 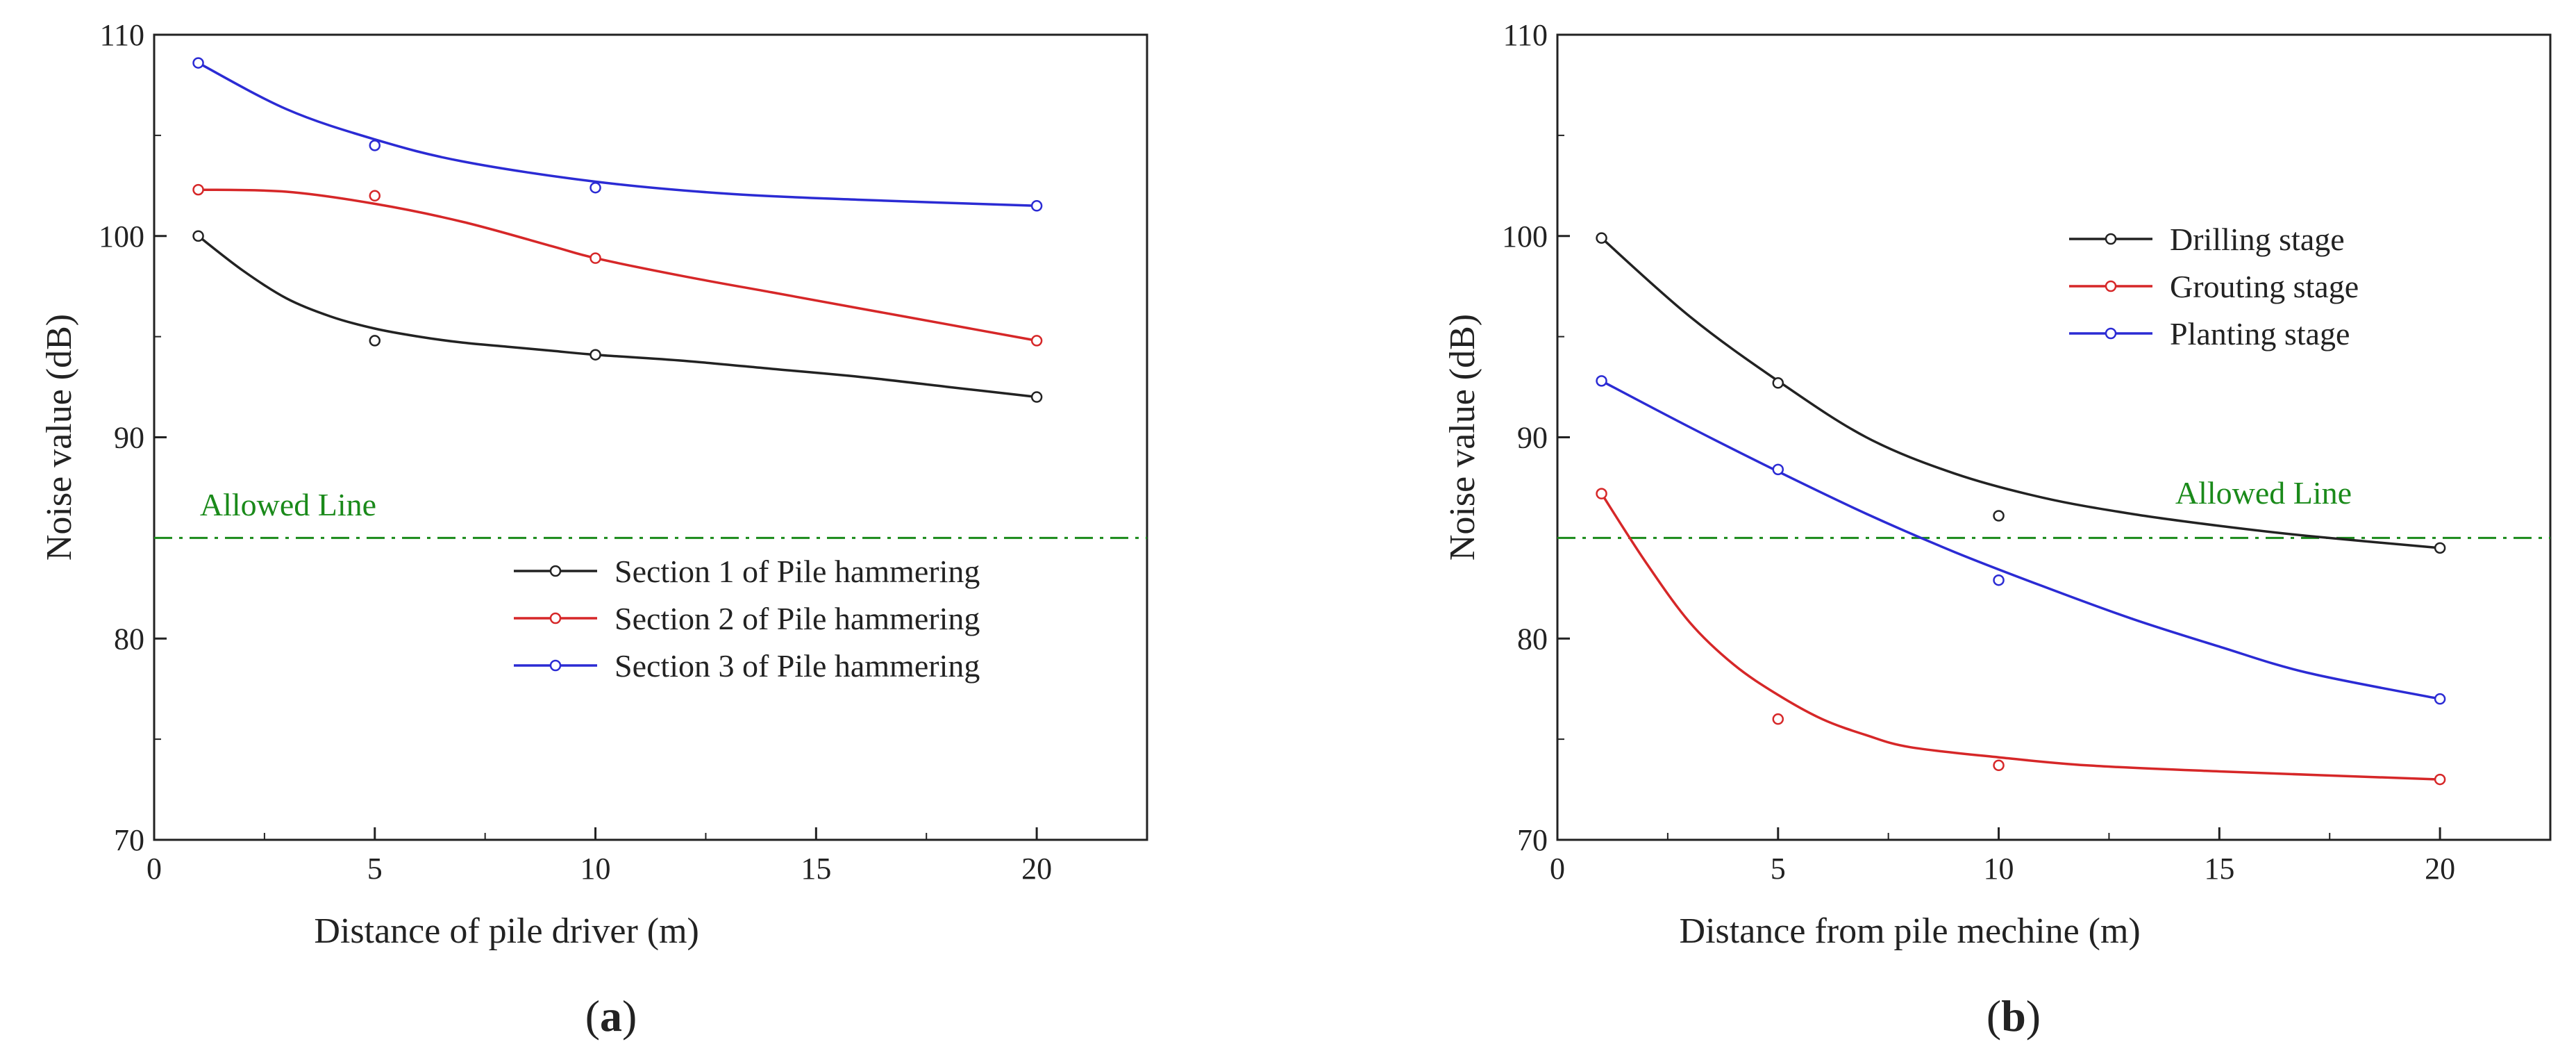 What do you see at coordinates (1462, 437) in the screenshot?
I see `y-axis-label-b: Noise value (dB)` at bounding box center [1462, 437].